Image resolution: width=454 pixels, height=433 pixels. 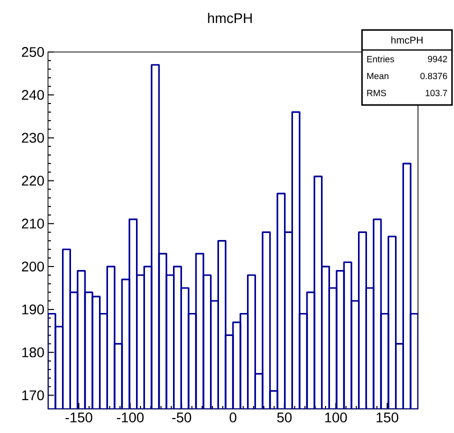 I want to click on x-tick-label: -100, so click(x=130, y=417).